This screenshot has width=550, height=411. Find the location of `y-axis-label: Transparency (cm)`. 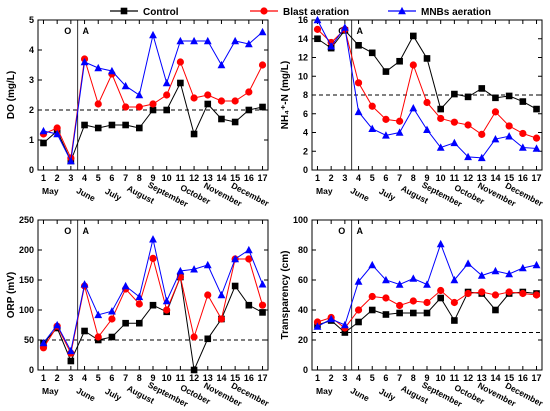

y-axis-label: Transparency (cm) is located at coordinates (285, 295).